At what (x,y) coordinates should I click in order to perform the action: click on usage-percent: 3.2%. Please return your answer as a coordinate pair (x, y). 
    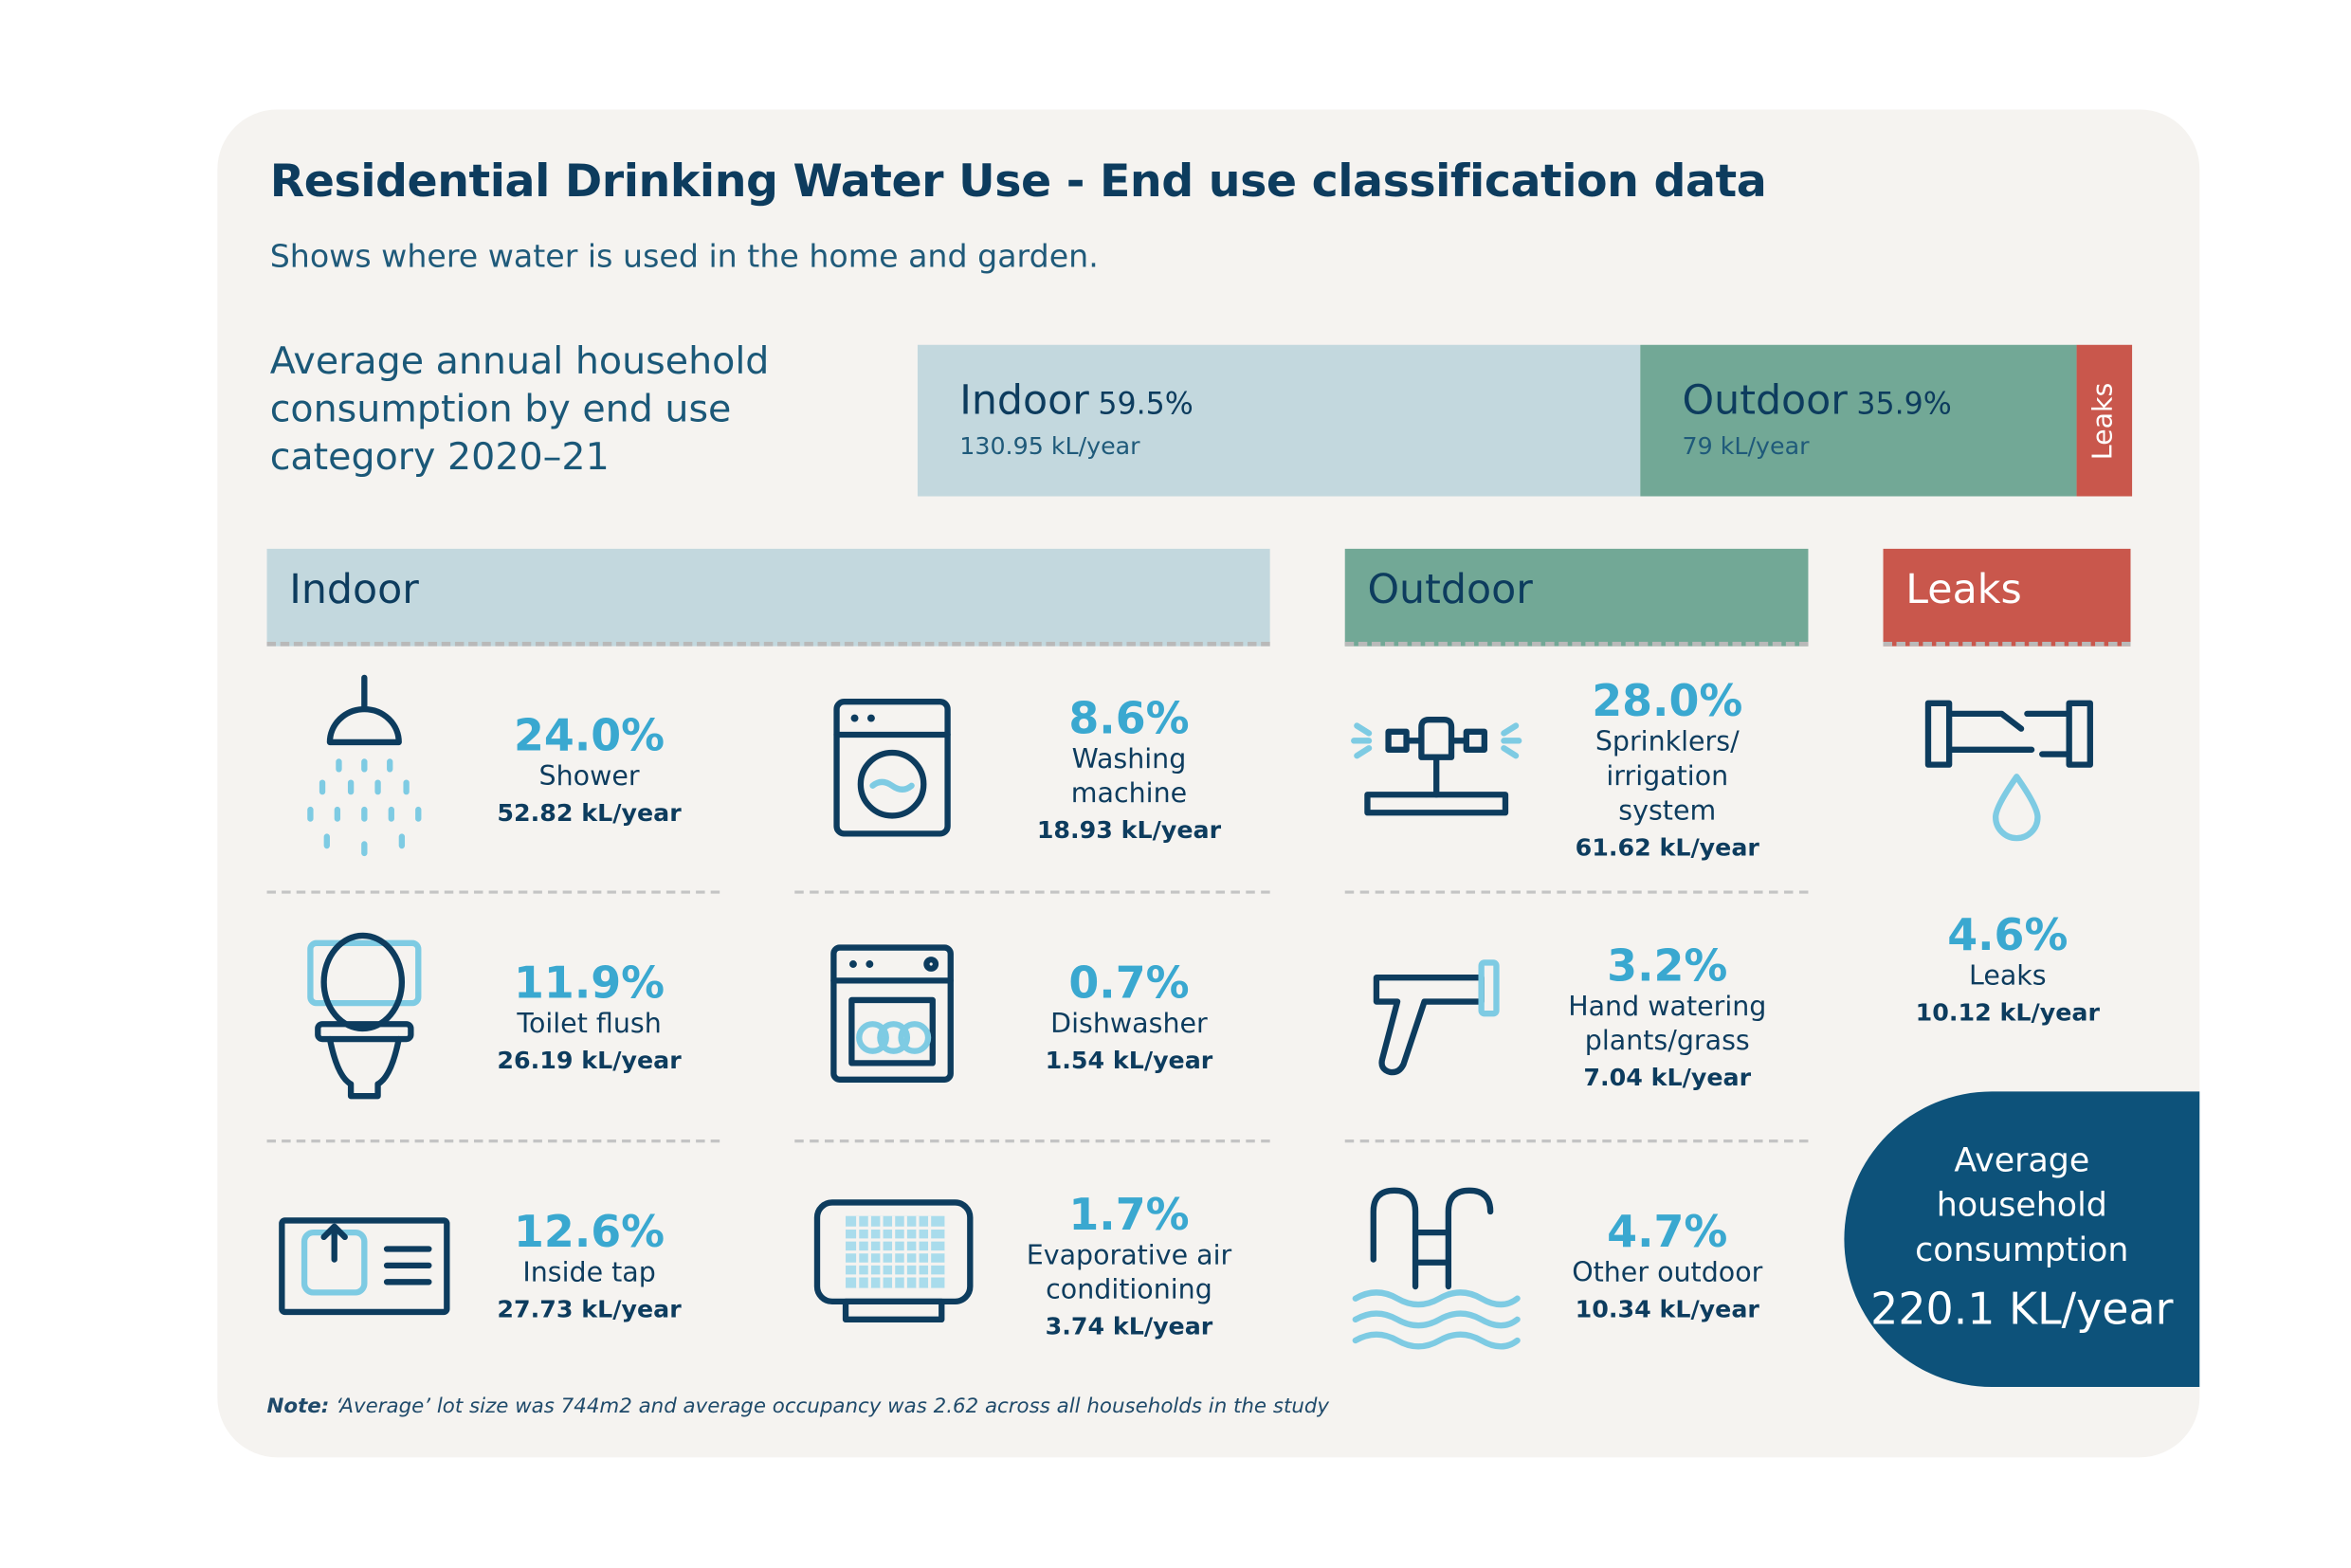
    Looking at the image, I should click on (1668, 965).